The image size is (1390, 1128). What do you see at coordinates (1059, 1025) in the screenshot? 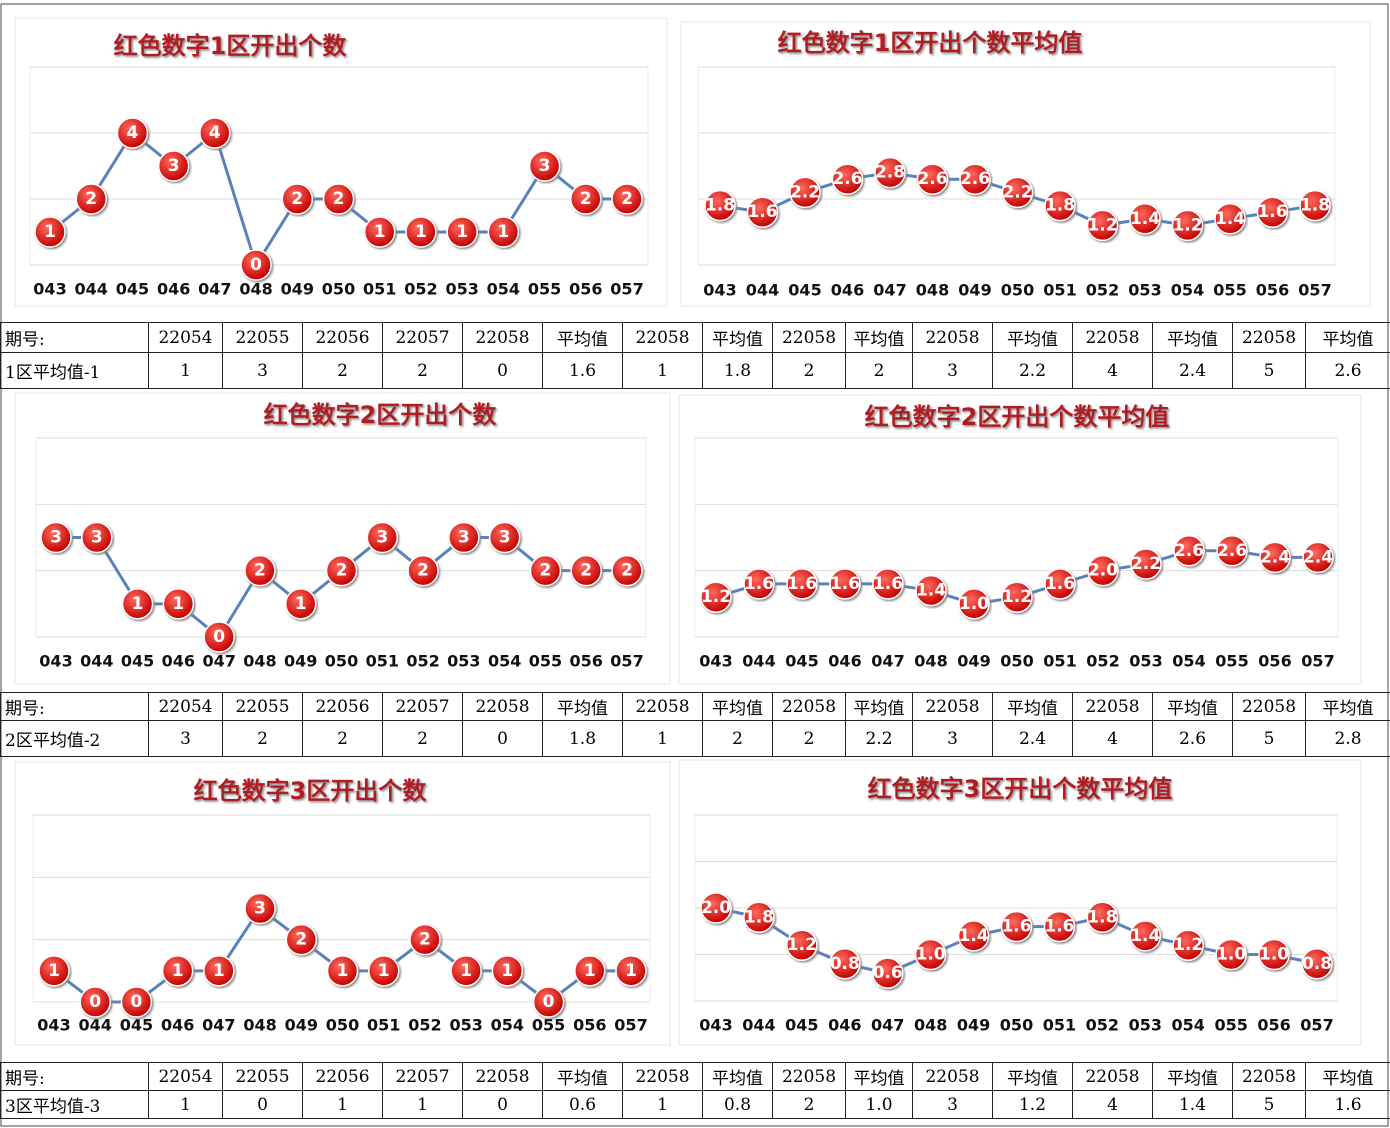
I see `x-tick-label: 051` at bounding box center [1059, 1025].